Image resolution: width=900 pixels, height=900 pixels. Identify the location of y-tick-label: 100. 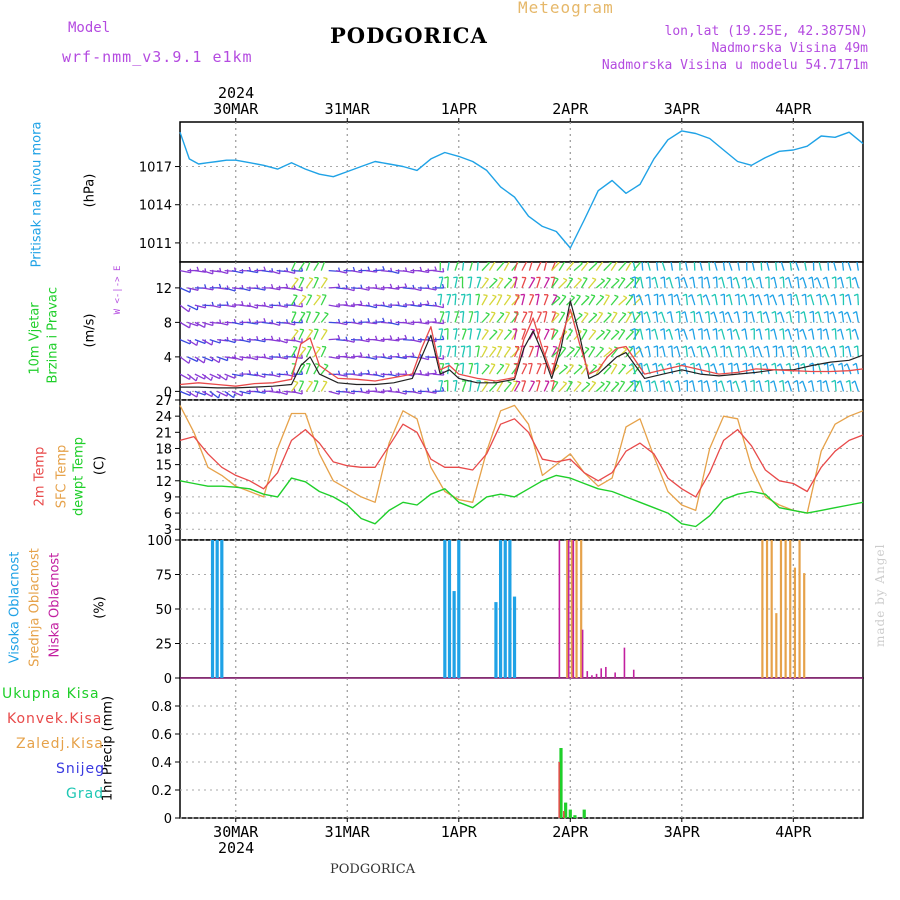
(159, 541).